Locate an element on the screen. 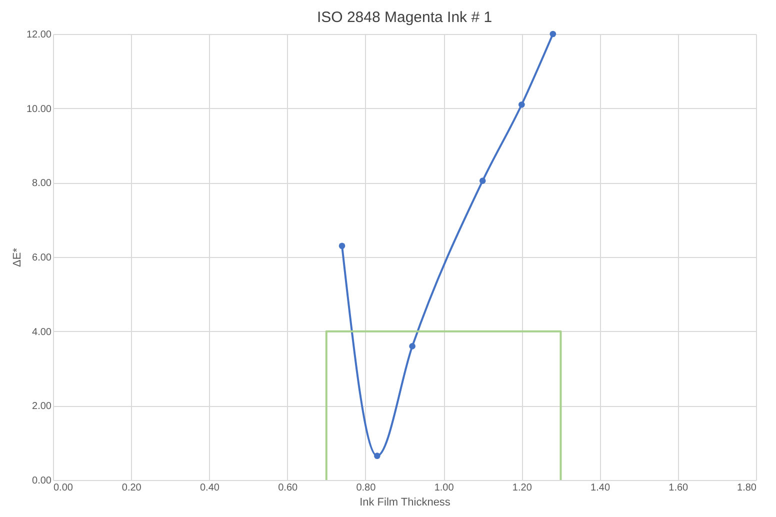 The width and height of the screenshot is (776, 517). y-tick-label: 4.00 is located at coordinates (42, 332).